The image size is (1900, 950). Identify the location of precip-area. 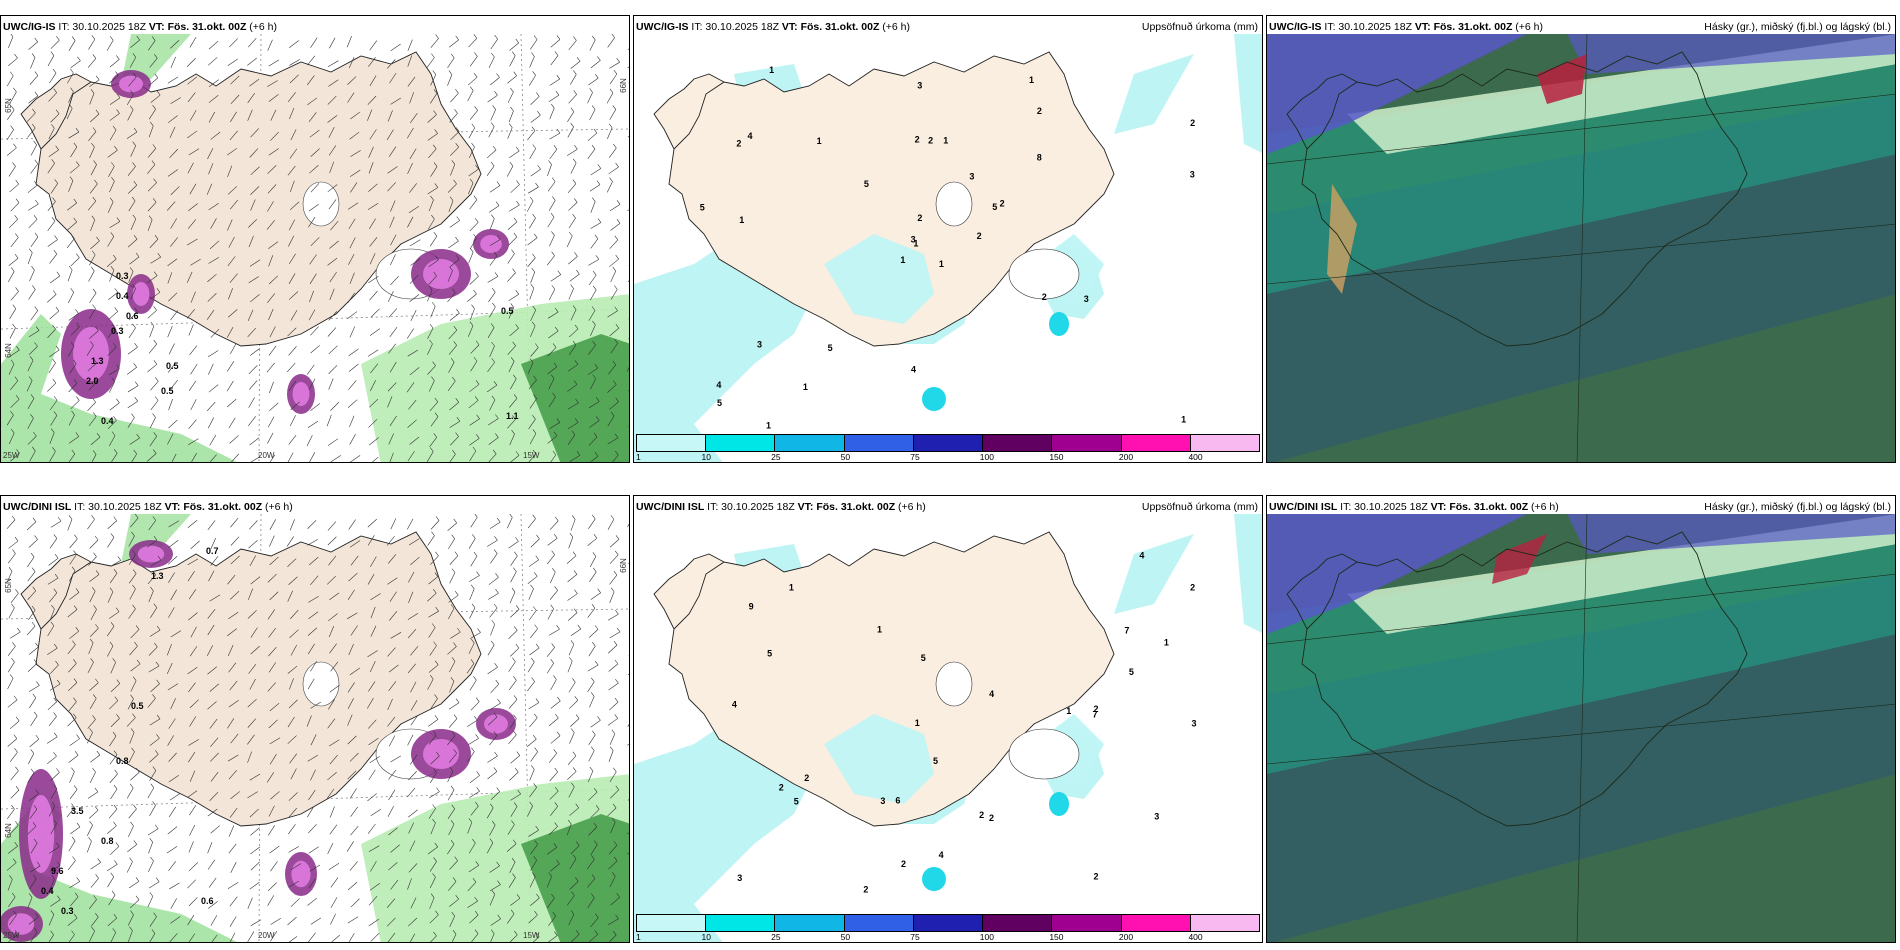
(119, 388).